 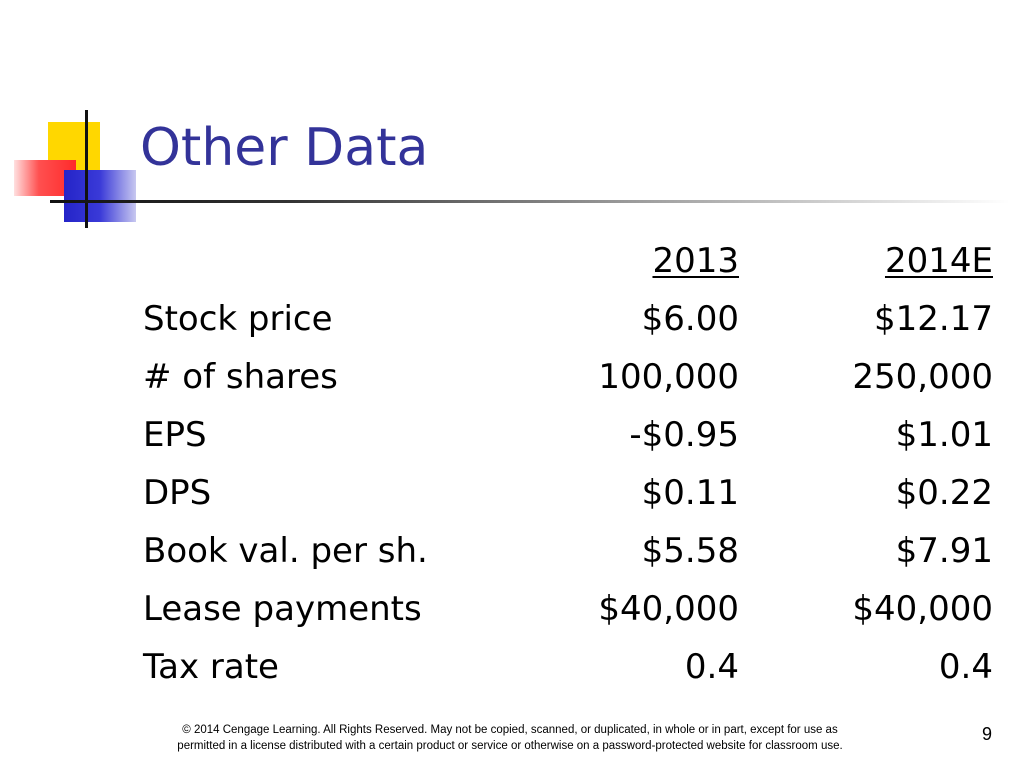 I want to click on row-label: DPS, so click(x=177, y=493).